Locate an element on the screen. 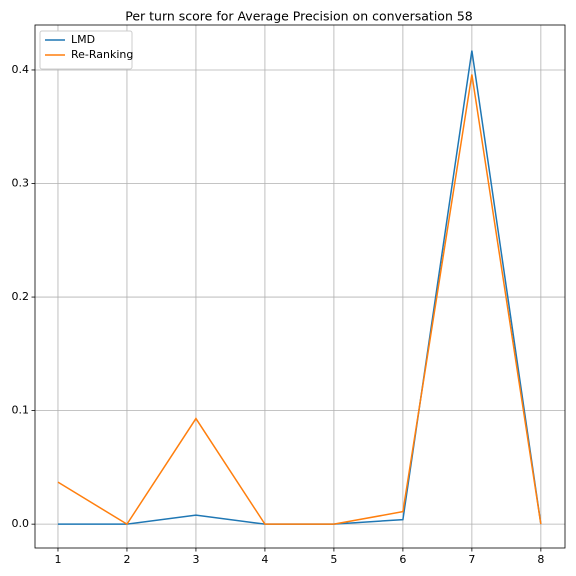  y-tick-label: 0.0 is located at coordinates (21, 523).